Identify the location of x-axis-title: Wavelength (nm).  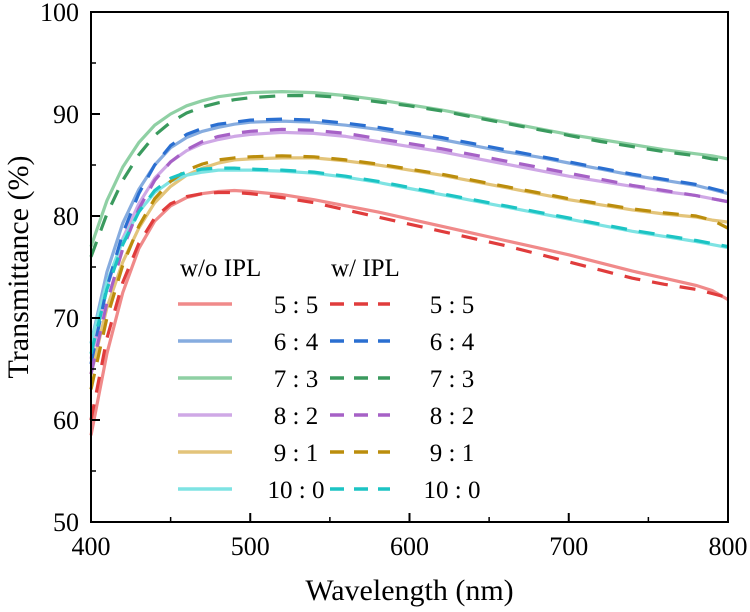
(409, 590).